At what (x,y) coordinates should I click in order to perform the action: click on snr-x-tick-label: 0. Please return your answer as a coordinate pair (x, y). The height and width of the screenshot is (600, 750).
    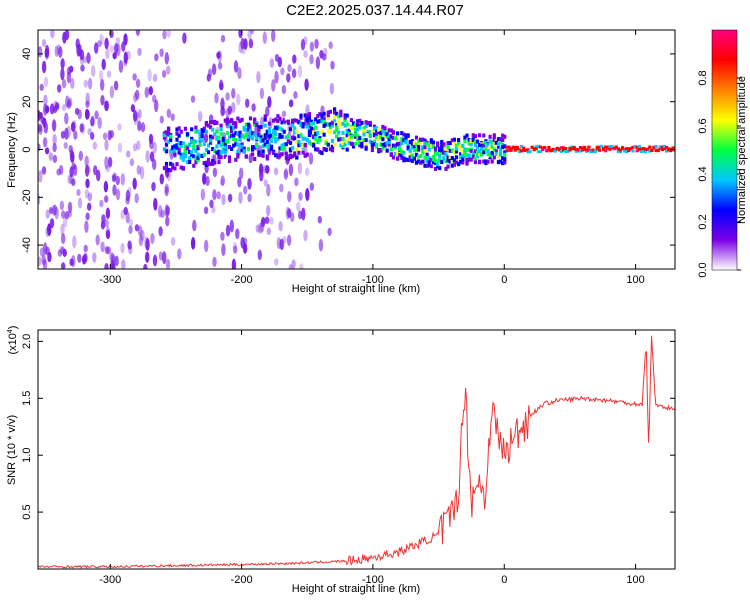
    Looking at the image, I should click on (504, 580).